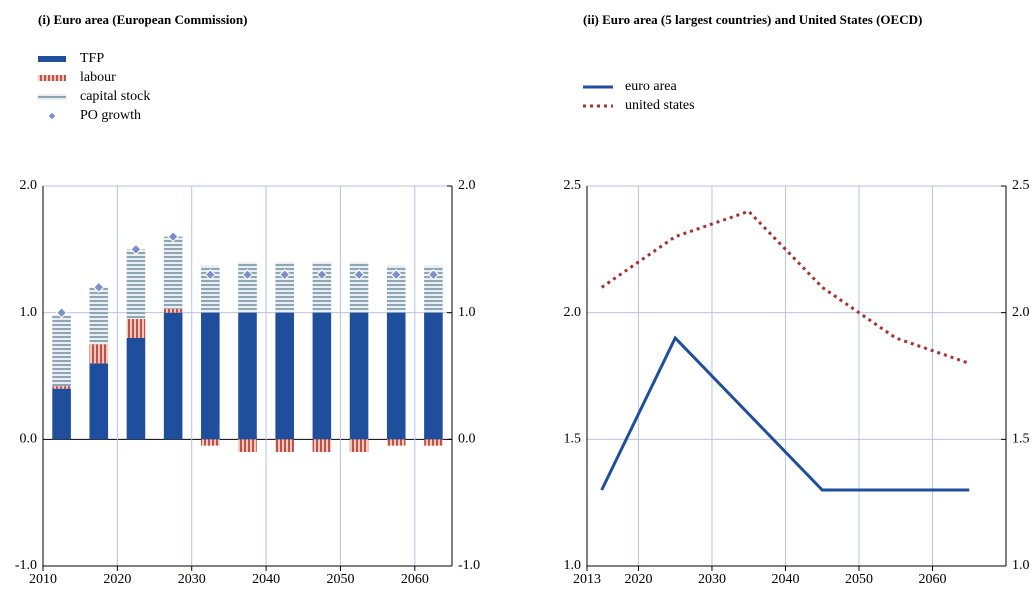 Image resolution: width=1035 pixels, height=593 pixels. I want to click on legend-label: labour, so click(98, 77).